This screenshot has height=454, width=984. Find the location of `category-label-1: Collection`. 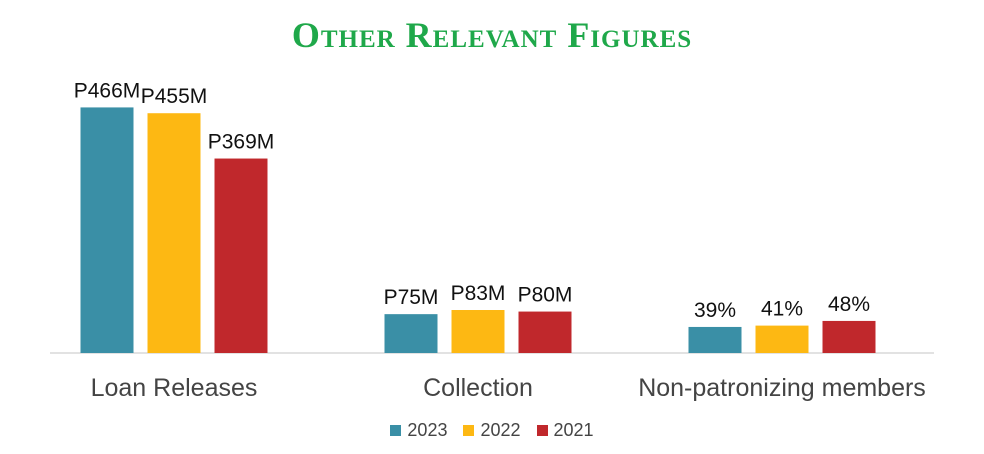

category-label-1: Collection is located at coordinates (478, 388).